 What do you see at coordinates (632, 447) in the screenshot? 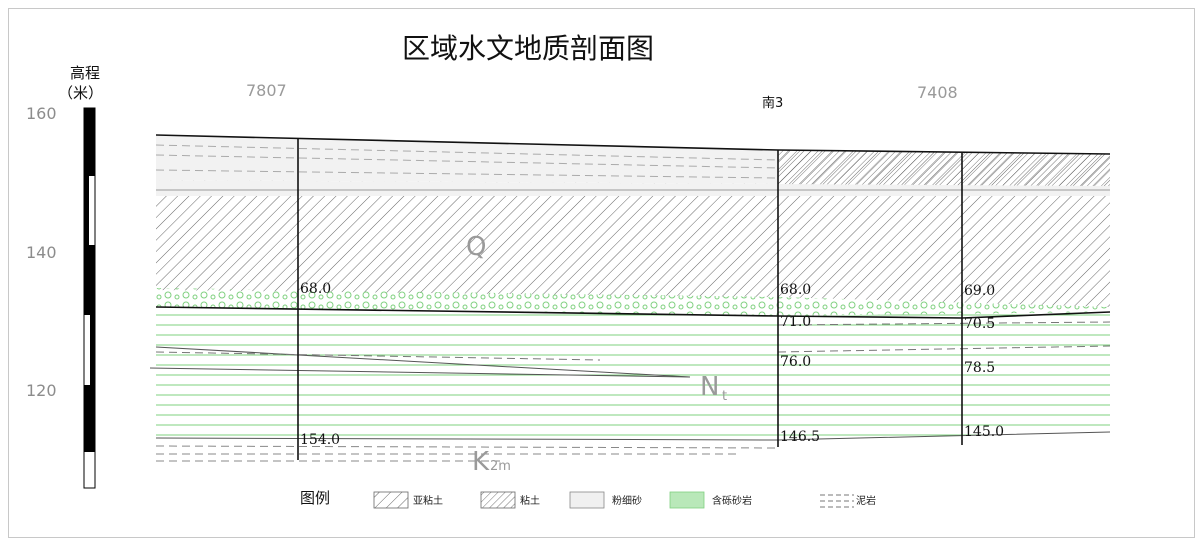
I see `unit-k` at bounding box center [632, 447].